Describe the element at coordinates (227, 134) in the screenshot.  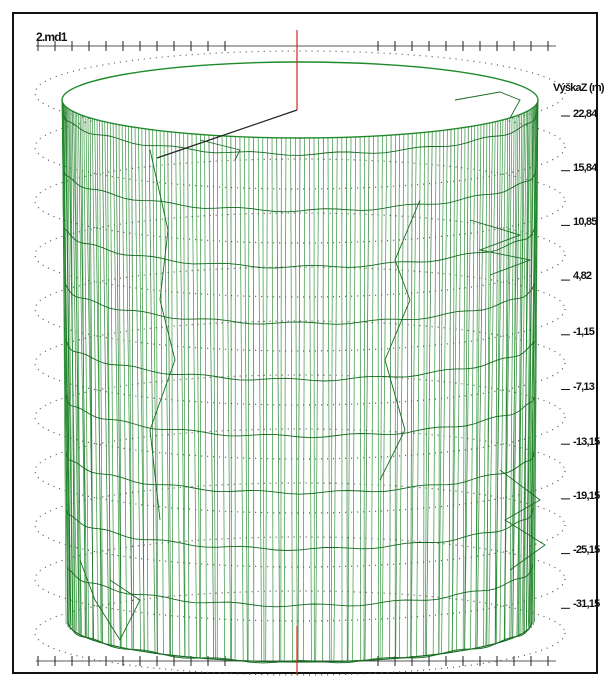
I see `radial-axis` at that location.